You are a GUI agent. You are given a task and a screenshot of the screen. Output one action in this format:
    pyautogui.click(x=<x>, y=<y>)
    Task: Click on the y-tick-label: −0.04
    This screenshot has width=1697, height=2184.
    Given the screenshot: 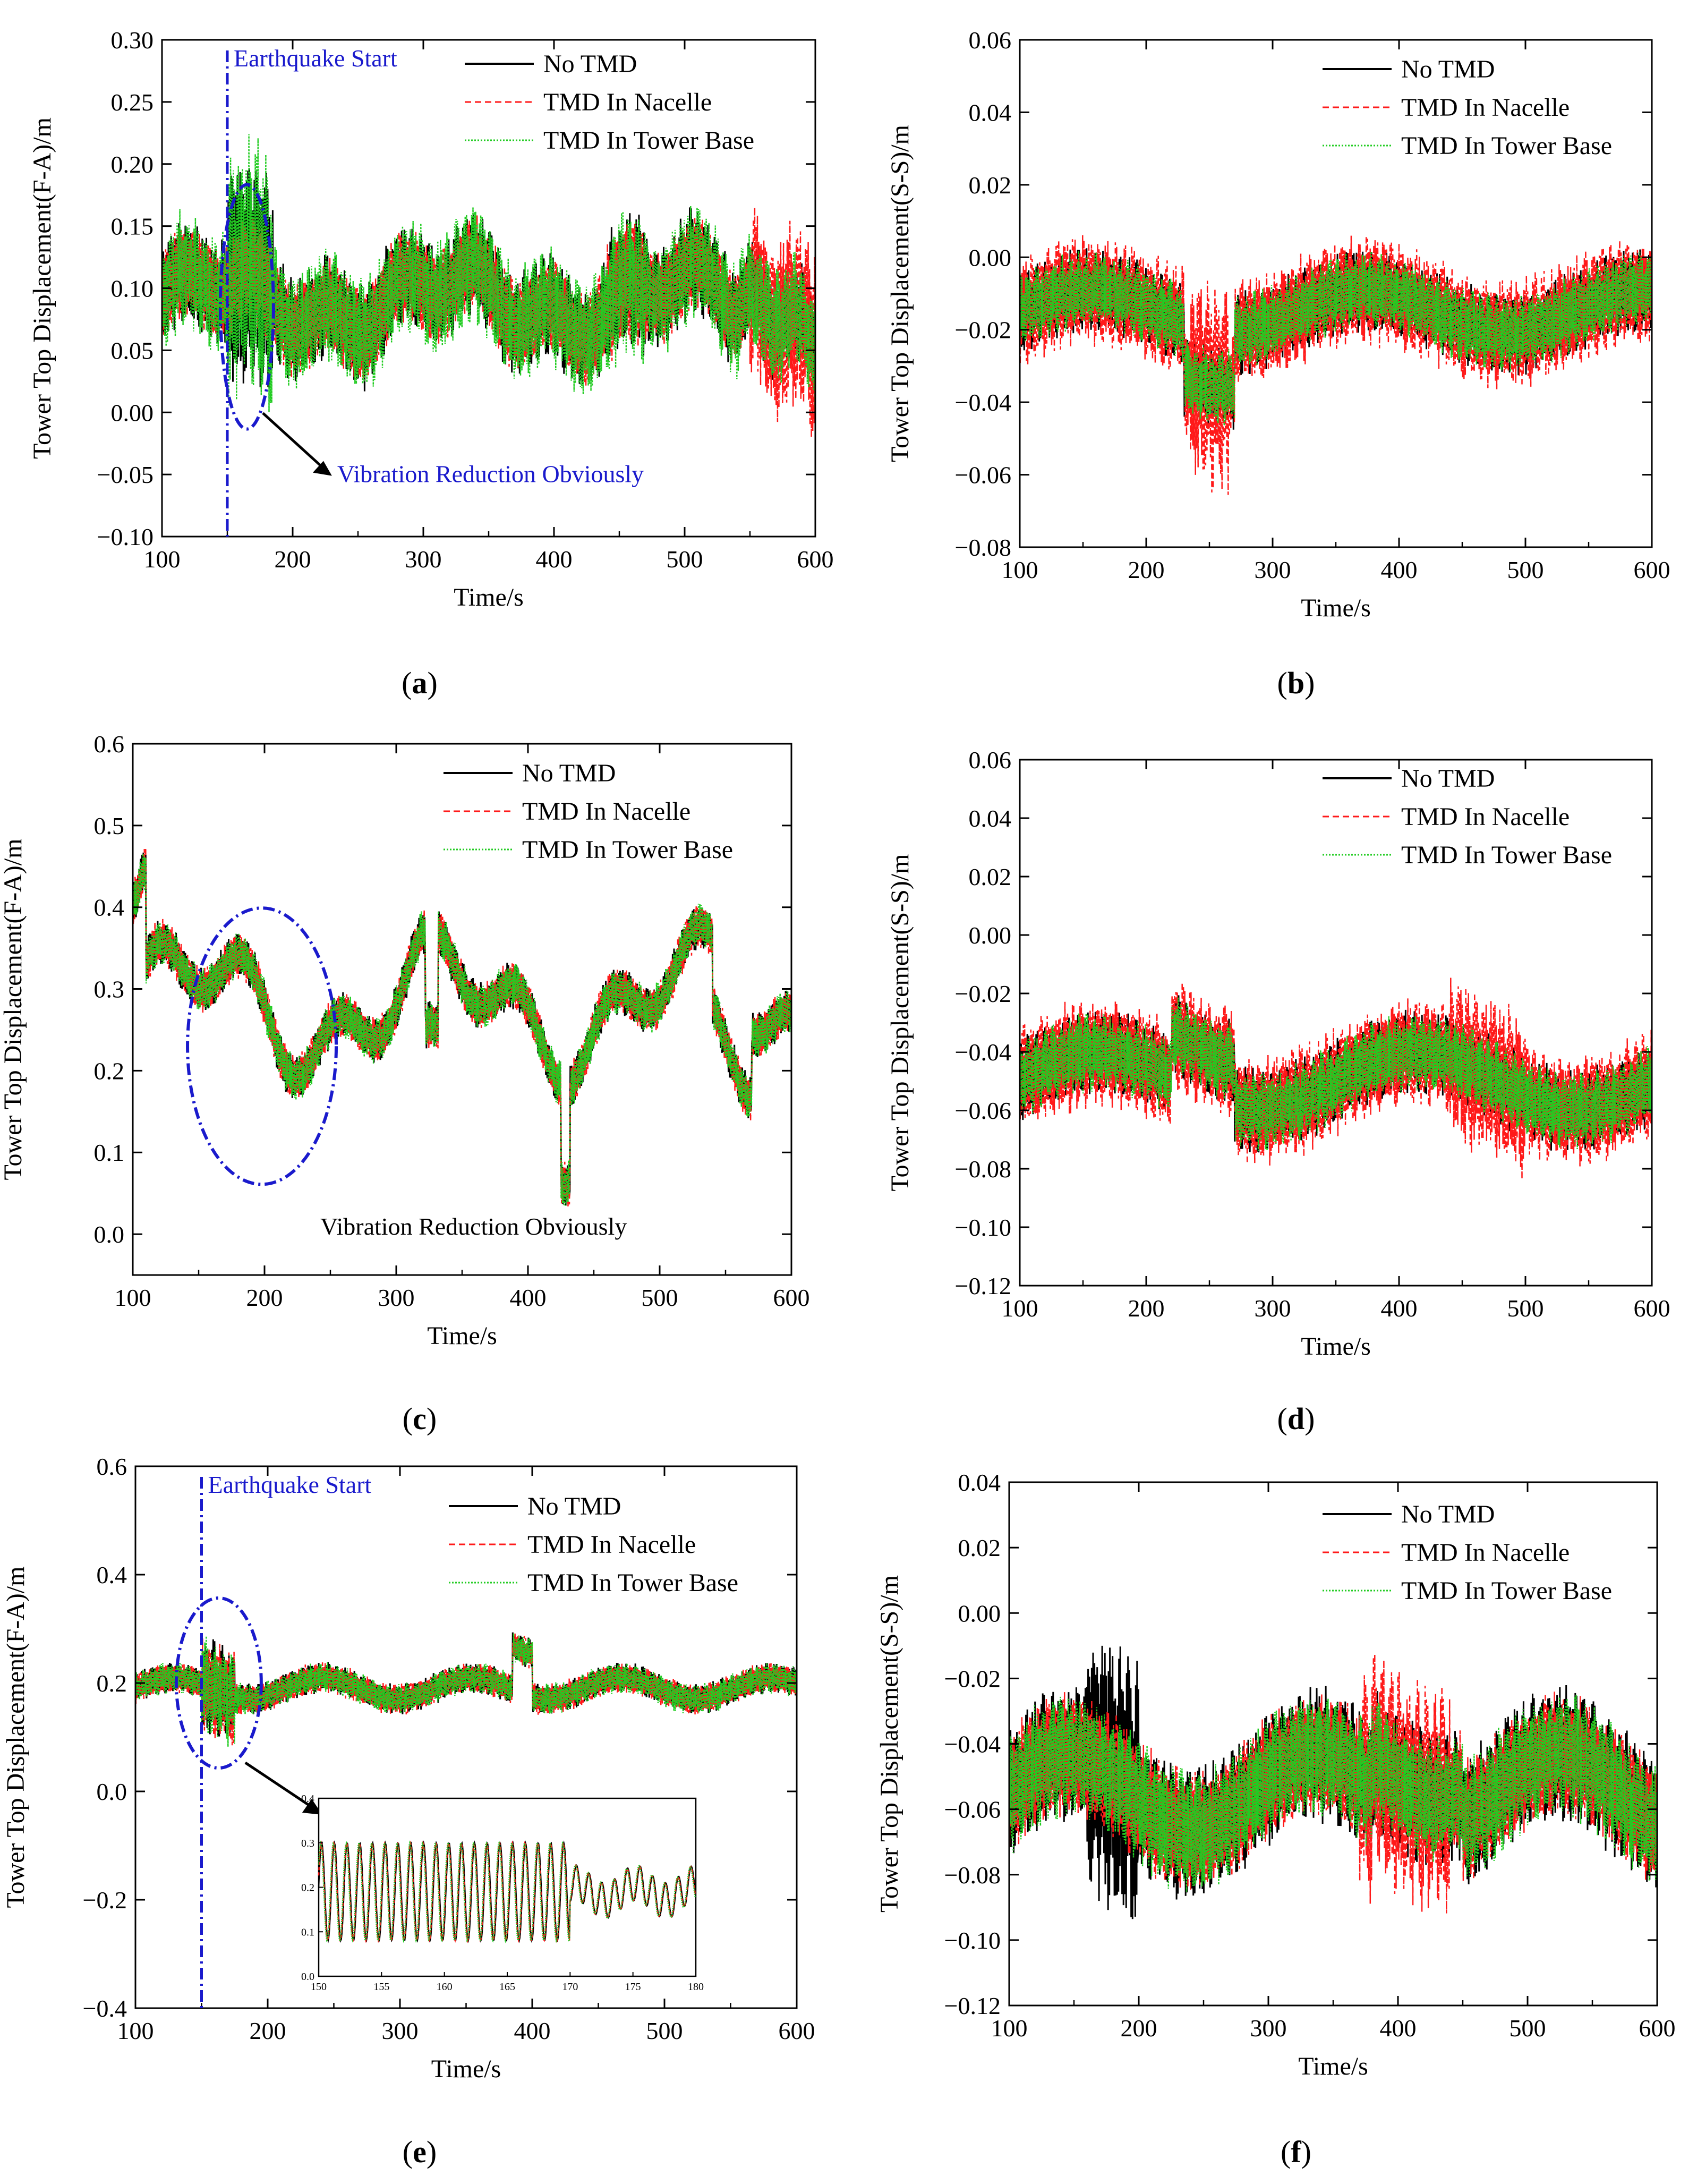 What is the action you would take?
    pyautogui.click(x=983, y=1052)
    